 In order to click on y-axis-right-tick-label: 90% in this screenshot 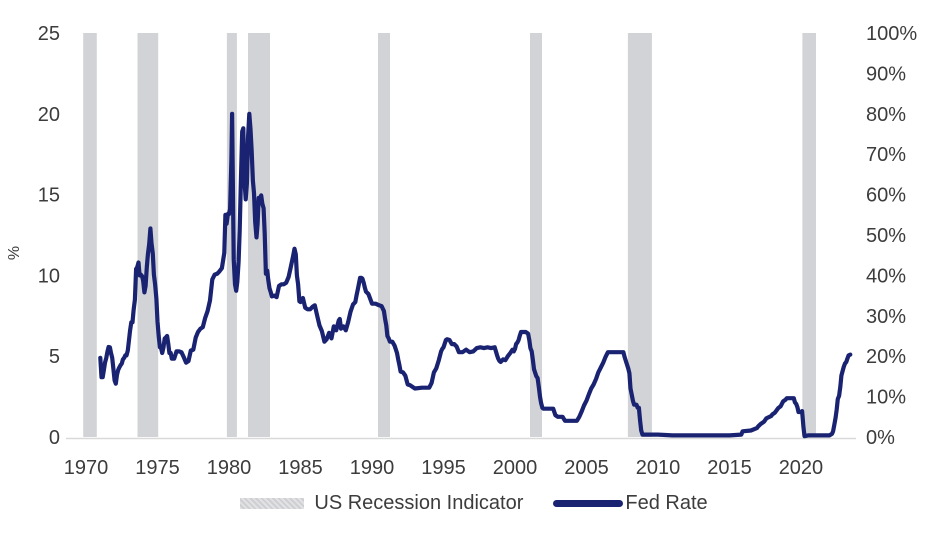, I will do `click(886, 74)`.